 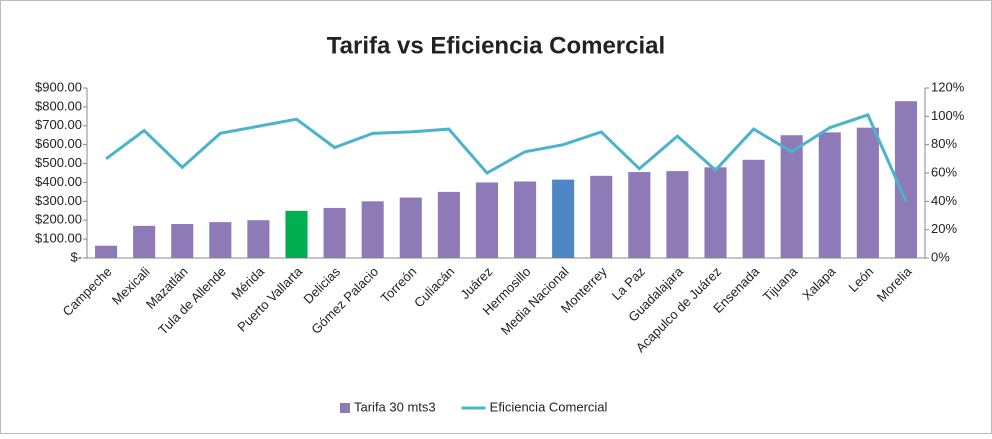 What do you see at coordinates (944, 171) in the screenshot?
I see `y2-tick-label: 60%` at bounding box center [944, 171].